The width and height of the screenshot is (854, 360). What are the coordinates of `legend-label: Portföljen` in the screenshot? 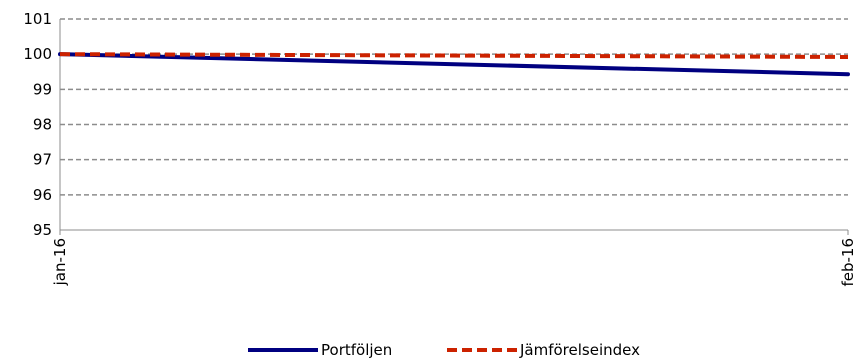 It's located at (356, 350).